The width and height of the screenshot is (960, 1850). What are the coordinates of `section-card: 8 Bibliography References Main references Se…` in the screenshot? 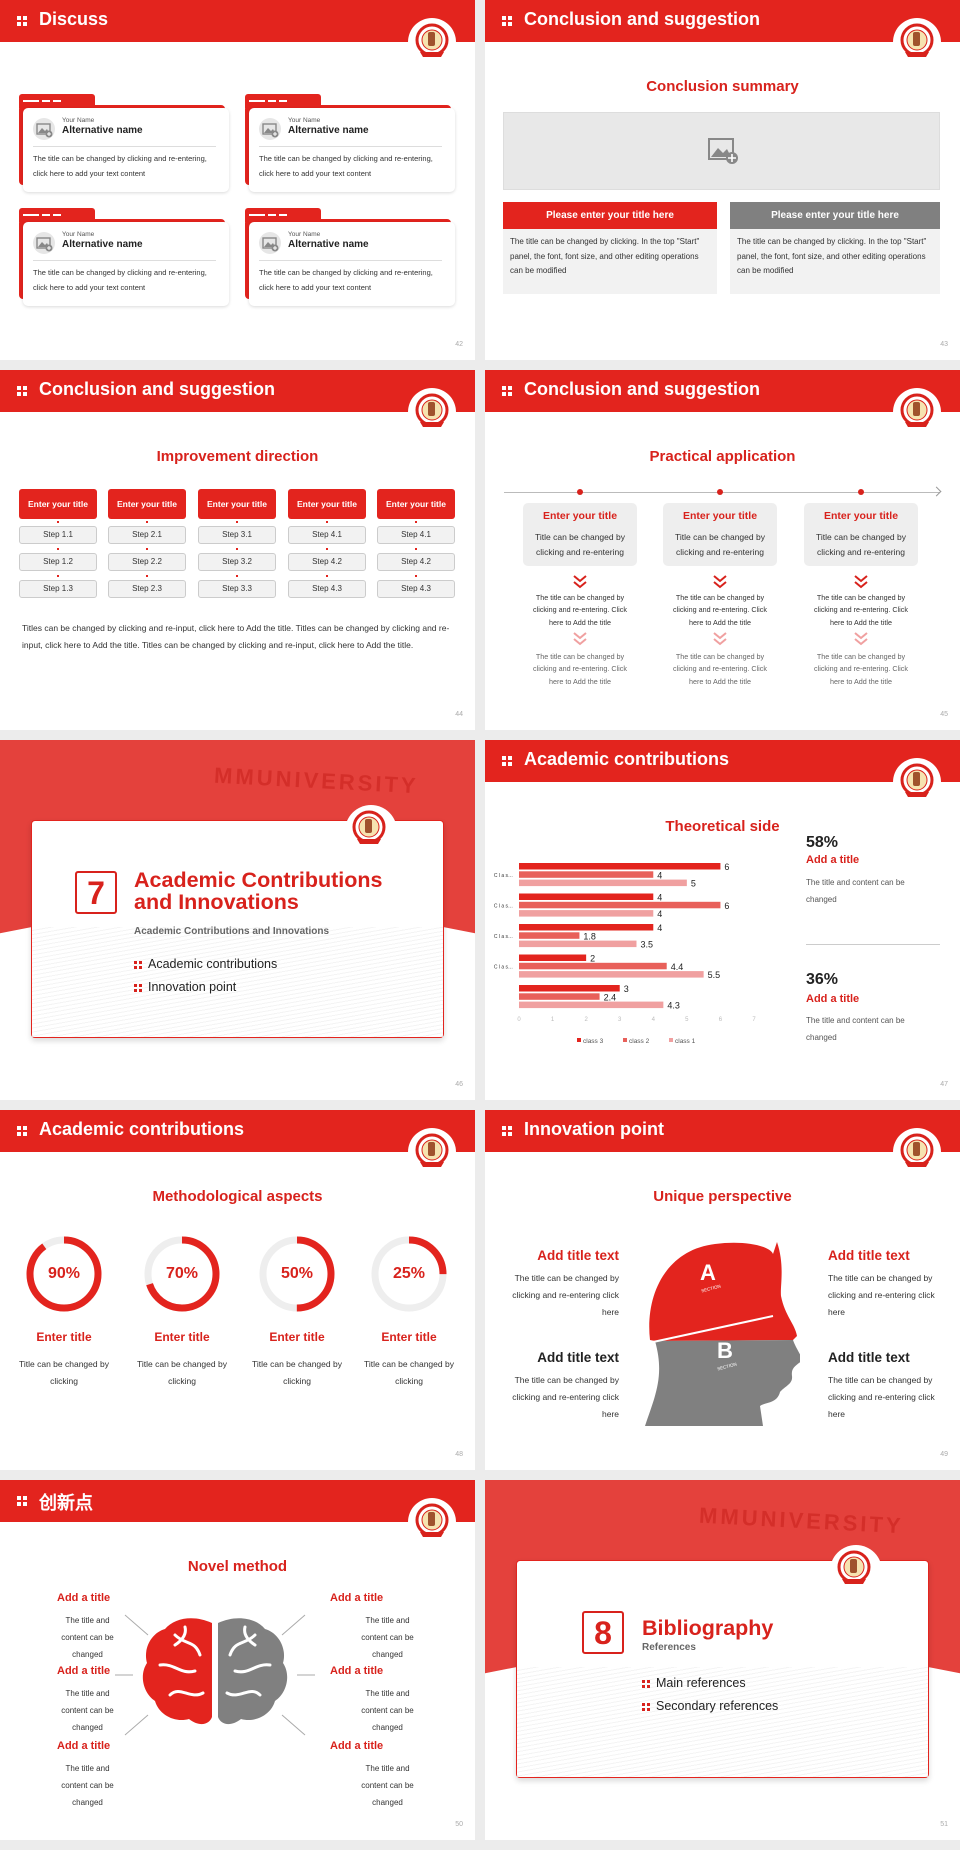 It's located at (722, 1661).